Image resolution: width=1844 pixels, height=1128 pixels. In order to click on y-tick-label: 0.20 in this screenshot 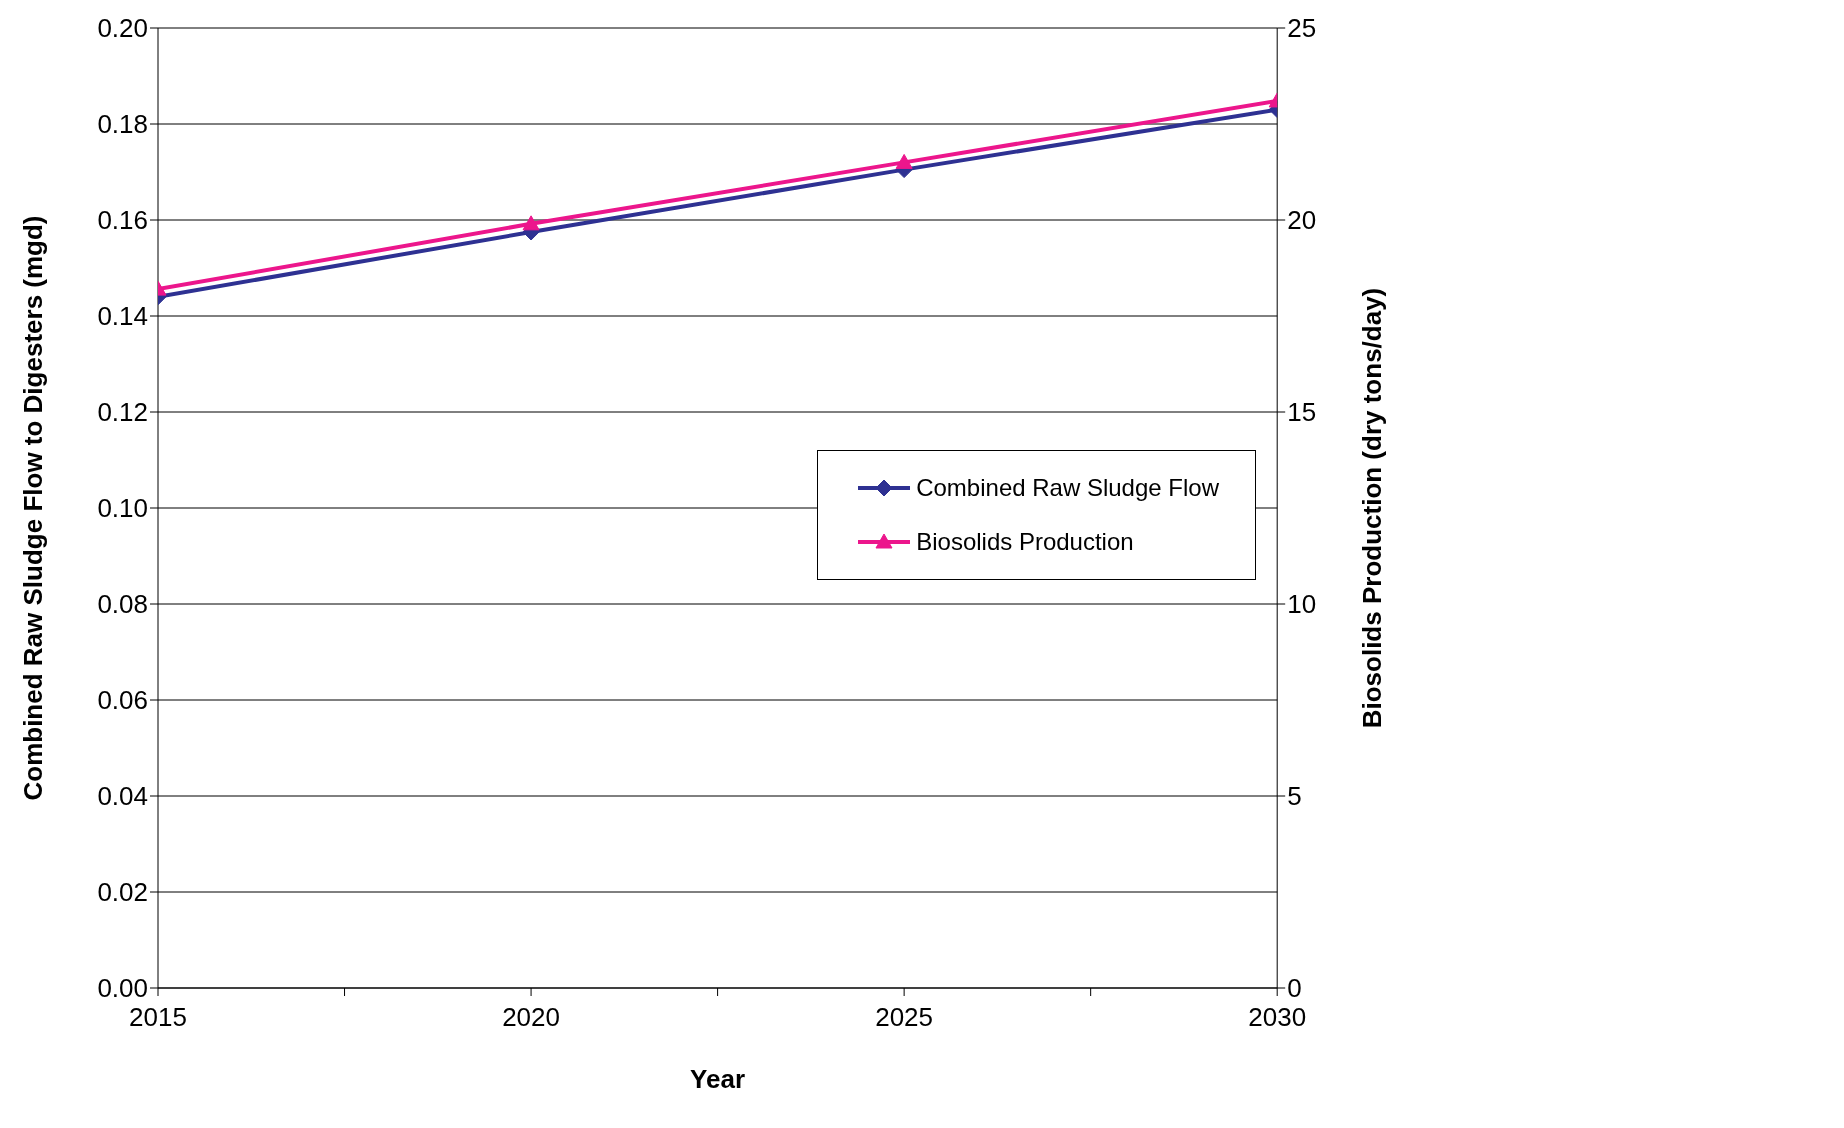, I will do `click(122, 28)`.